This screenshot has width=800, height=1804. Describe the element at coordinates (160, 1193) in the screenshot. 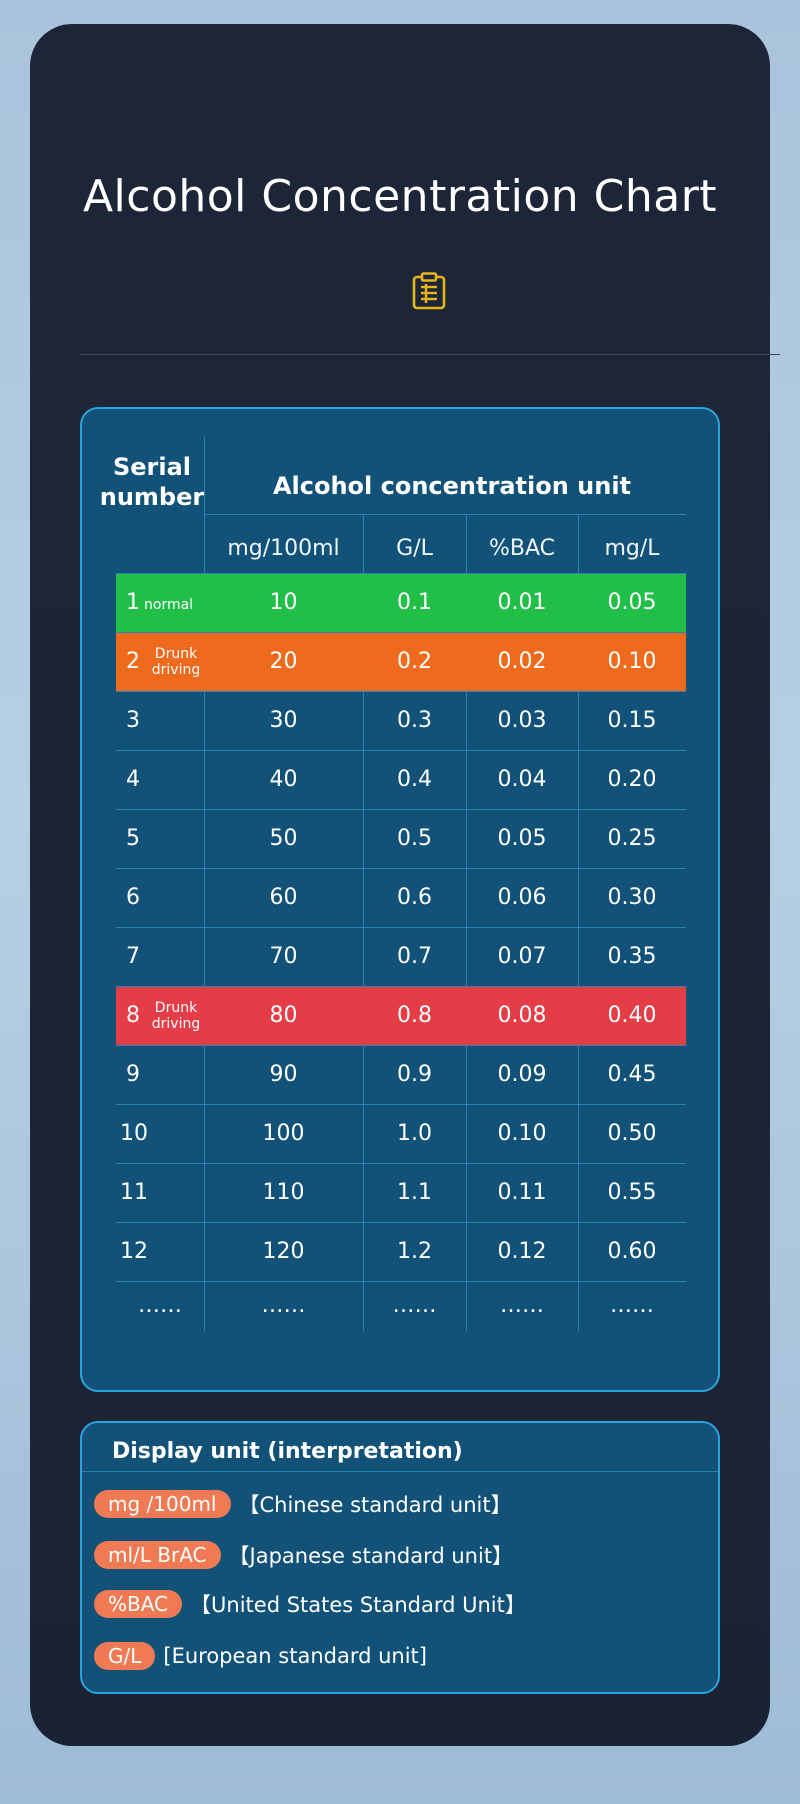

I see `serial-cell: 11` at that location.